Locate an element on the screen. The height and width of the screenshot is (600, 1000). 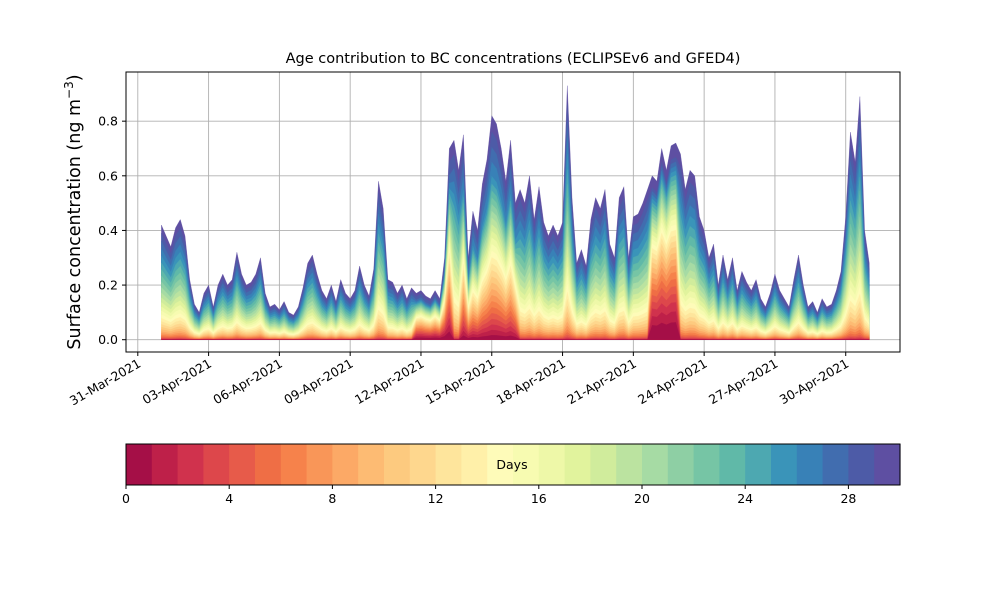
x-tick-label: 30-Apr-2021 is located at coordinates (814, 382).